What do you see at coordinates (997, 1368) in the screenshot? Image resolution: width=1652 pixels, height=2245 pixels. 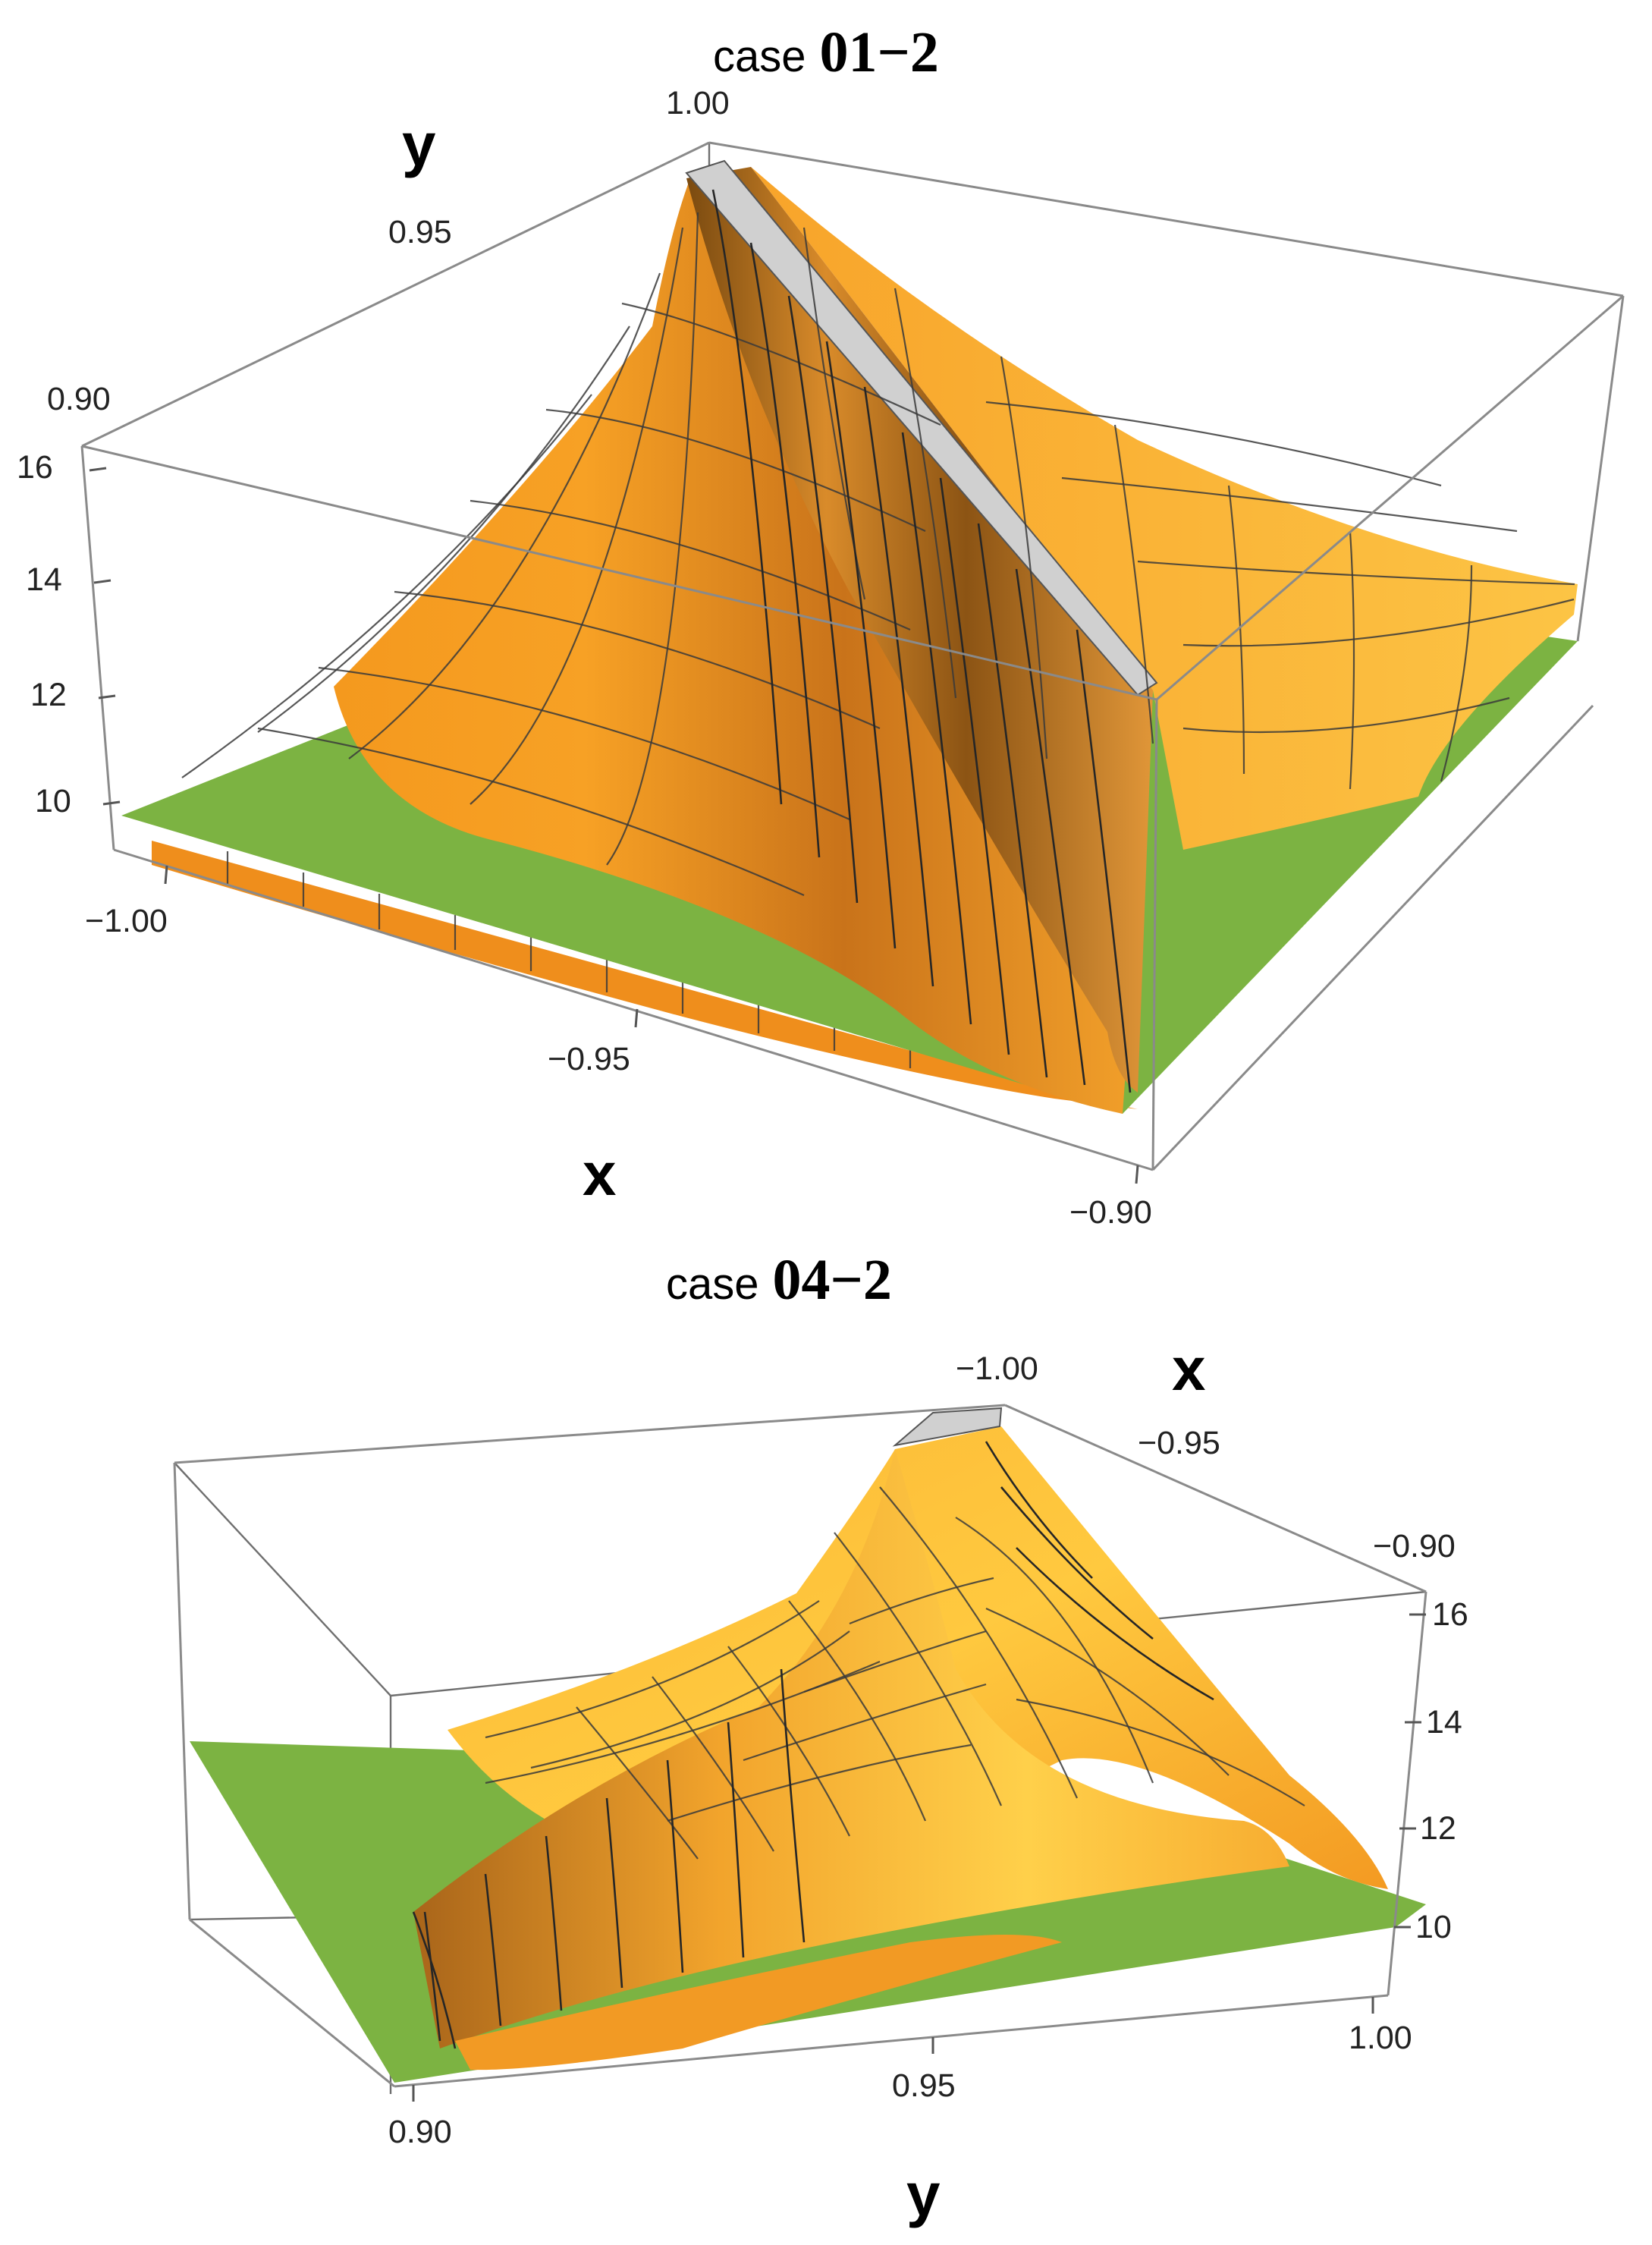 I see `panel-2-x-tick-min: −1.00` at bounding box center [997, 1368].